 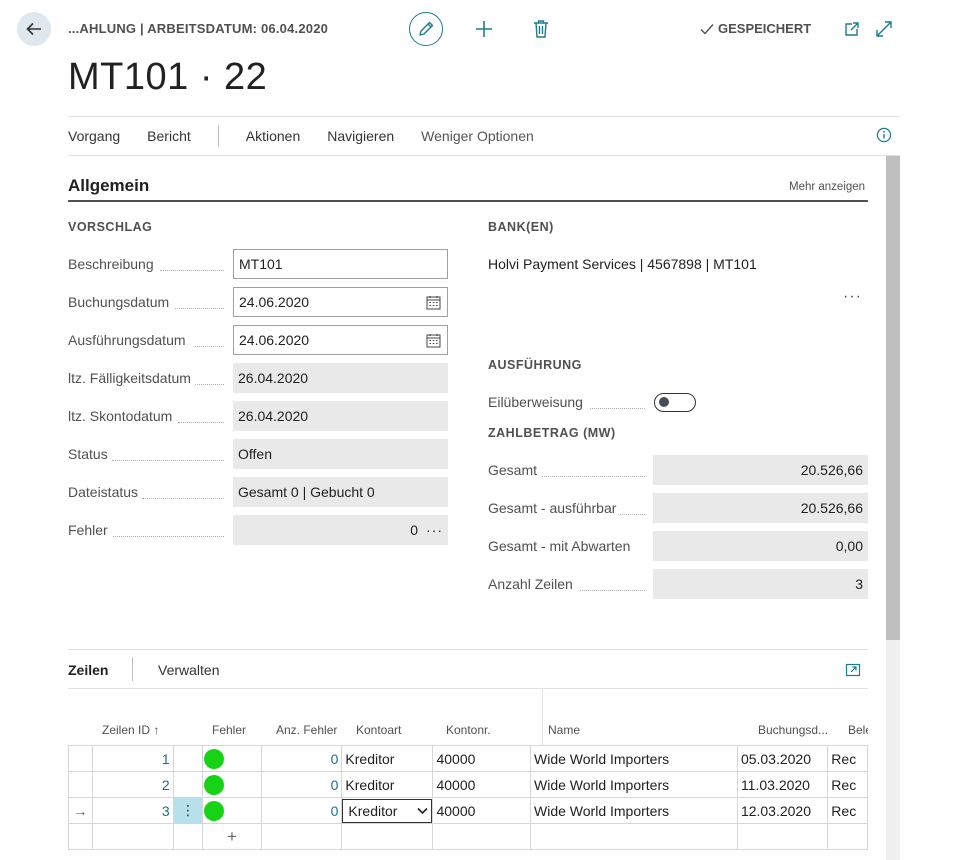 I want to click on info-icon, so click(x=884, y=135).